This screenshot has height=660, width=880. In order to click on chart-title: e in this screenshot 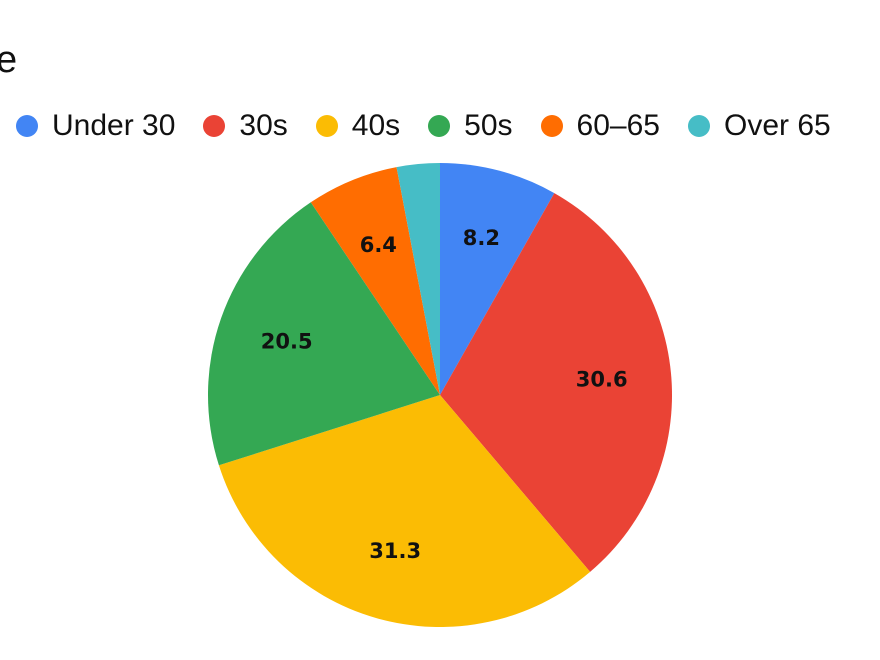, I will do `click(9, 60)`.